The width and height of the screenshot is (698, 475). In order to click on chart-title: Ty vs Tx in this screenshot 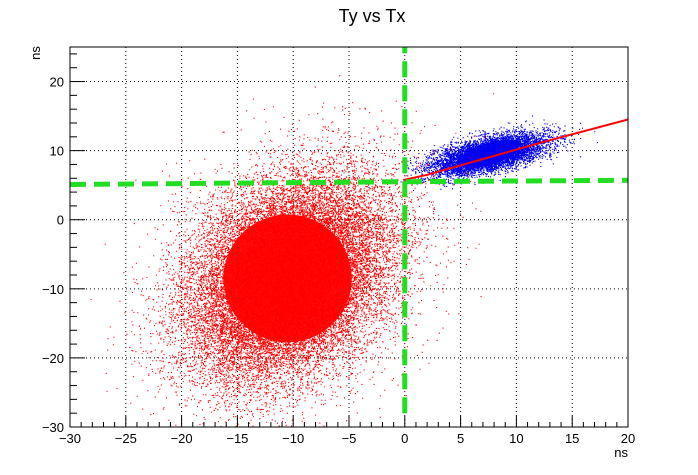, I will do `click(372, 16)`.